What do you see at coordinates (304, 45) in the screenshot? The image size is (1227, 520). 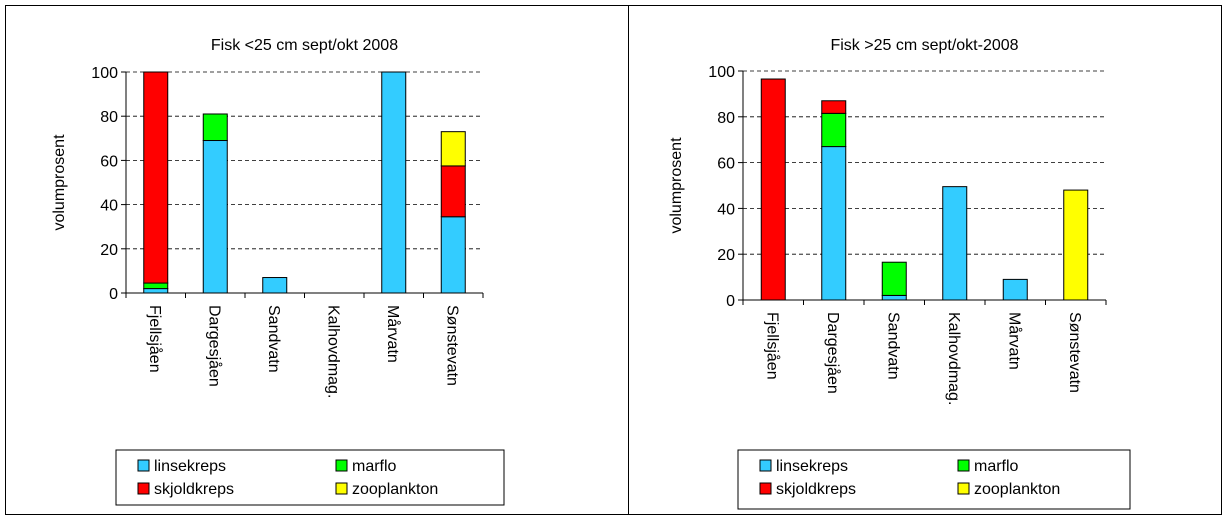 I see `chart-title: Fisk <25 cm sept/okt 2008` at bounding box center [304, 45].